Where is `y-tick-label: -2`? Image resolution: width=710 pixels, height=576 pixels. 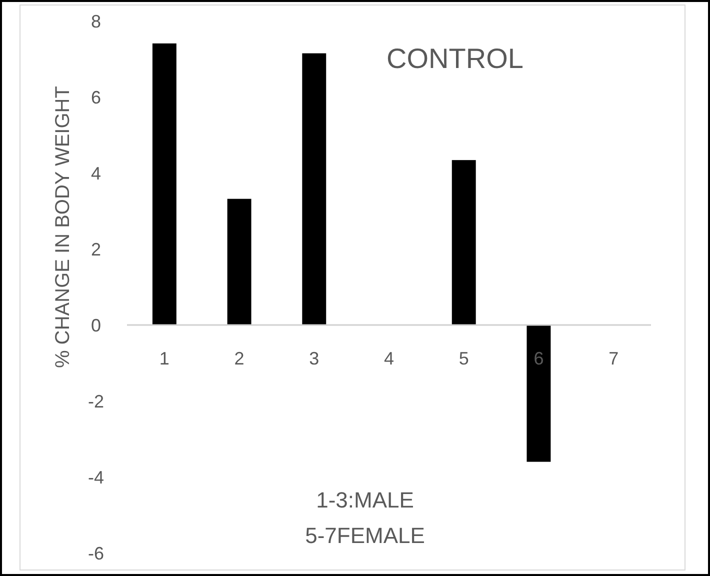
y-tick-label: -2 is located at coordinates (96, 401).